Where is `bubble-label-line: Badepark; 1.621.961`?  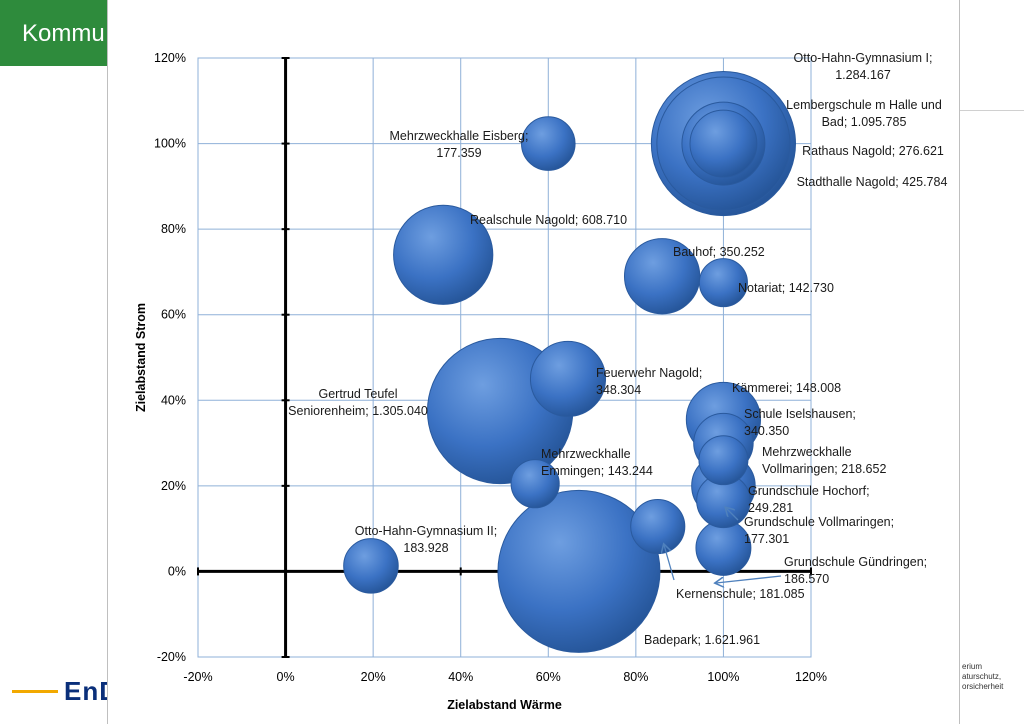 bubble-label-line: Badepark; 1.621.961 is located at coordinates (702, 640).